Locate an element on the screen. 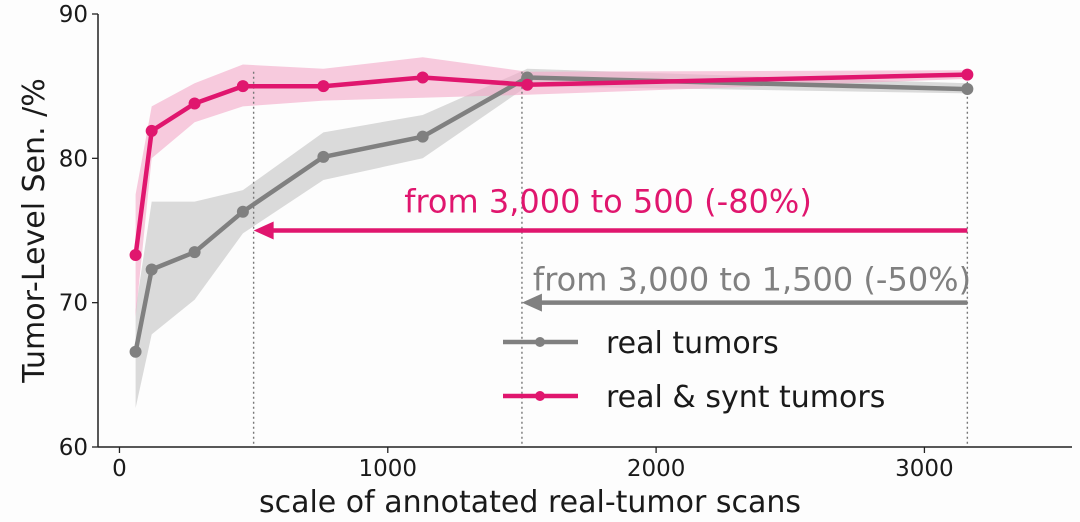  y-tick-label-1: 70 is located at coordinates (73, 304).